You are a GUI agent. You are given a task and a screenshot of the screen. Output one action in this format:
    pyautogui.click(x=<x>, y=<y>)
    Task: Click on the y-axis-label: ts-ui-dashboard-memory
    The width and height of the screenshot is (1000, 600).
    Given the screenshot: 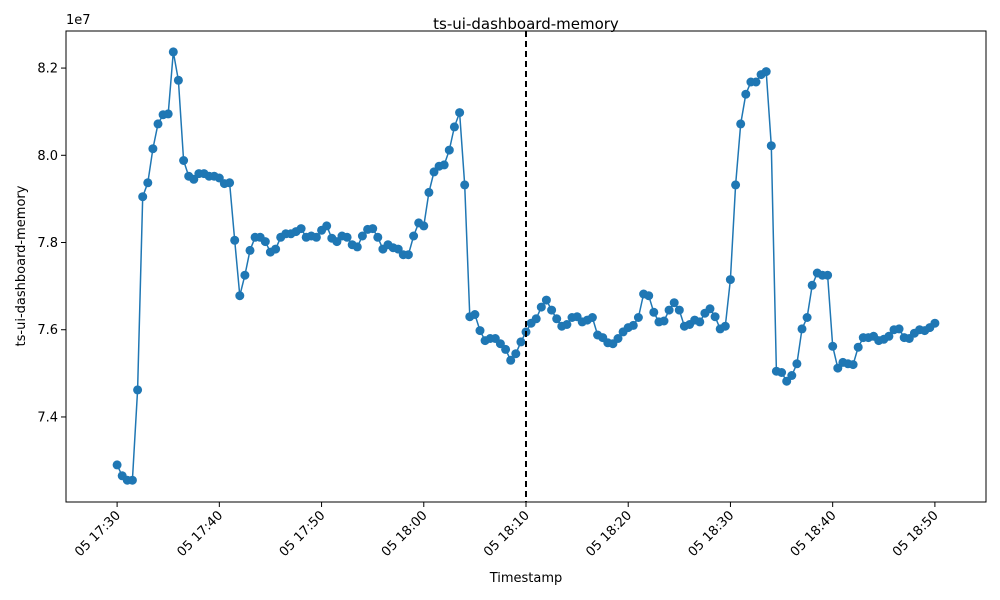 What is the action you would take?
    pyautogui.click(x=21, y=265)
    